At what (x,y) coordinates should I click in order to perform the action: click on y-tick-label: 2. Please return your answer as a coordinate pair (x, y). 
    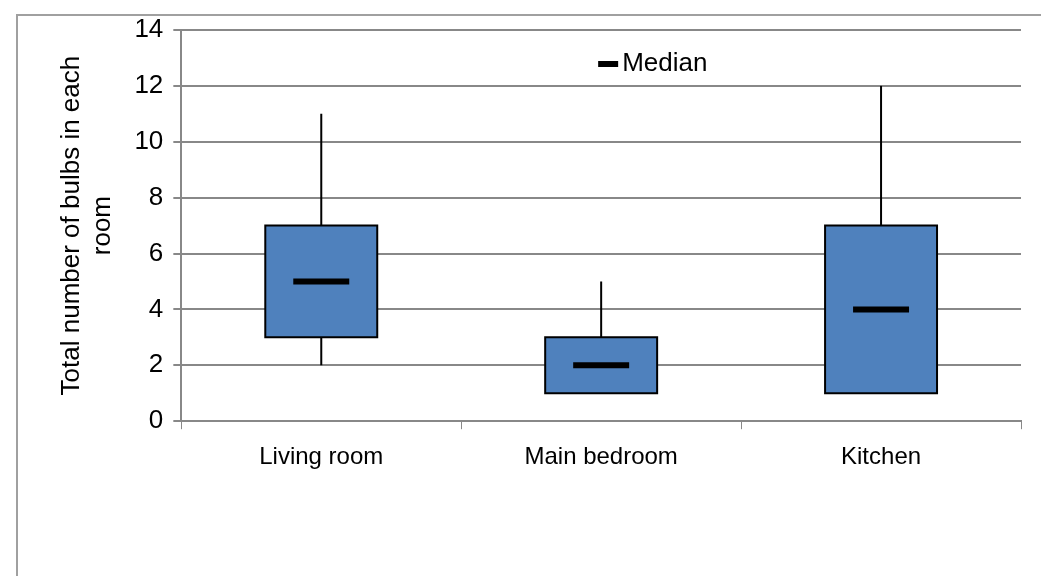
    Looking at the image, I should click on (156, 363).